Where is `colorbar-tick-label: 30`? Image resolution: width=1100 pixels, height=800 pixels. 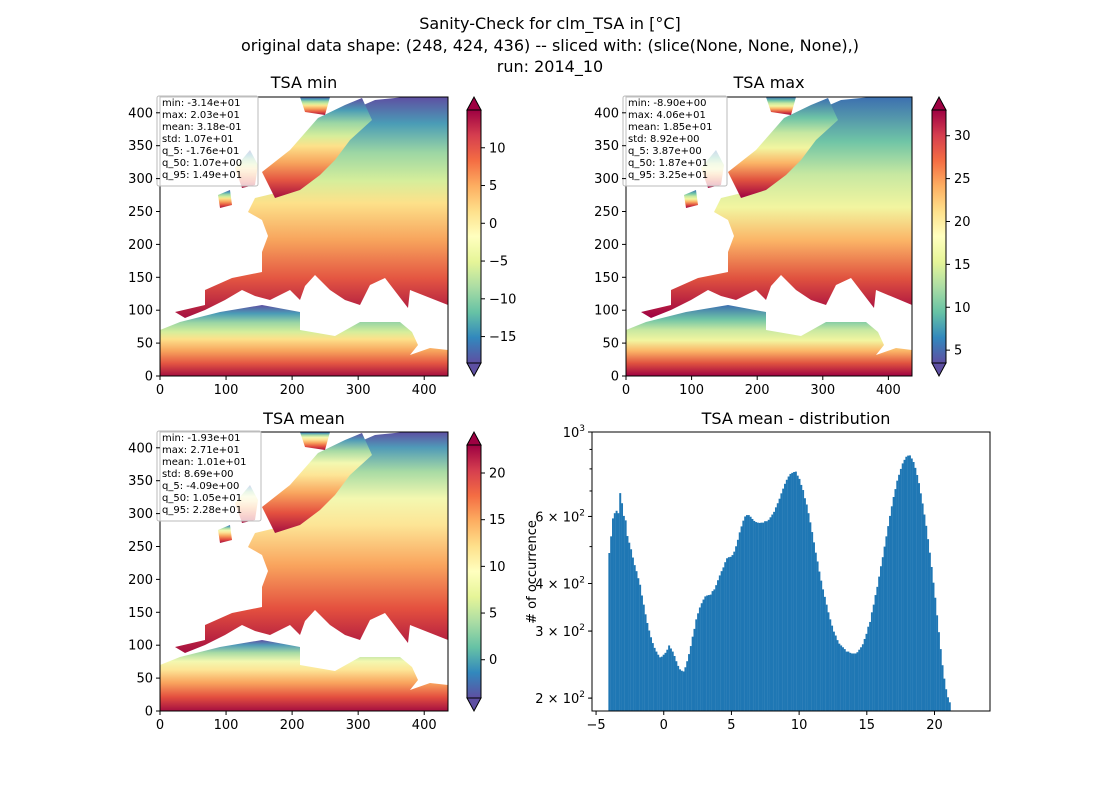 colorbar-tick-label: 30 is located at coordinates (962, 136).